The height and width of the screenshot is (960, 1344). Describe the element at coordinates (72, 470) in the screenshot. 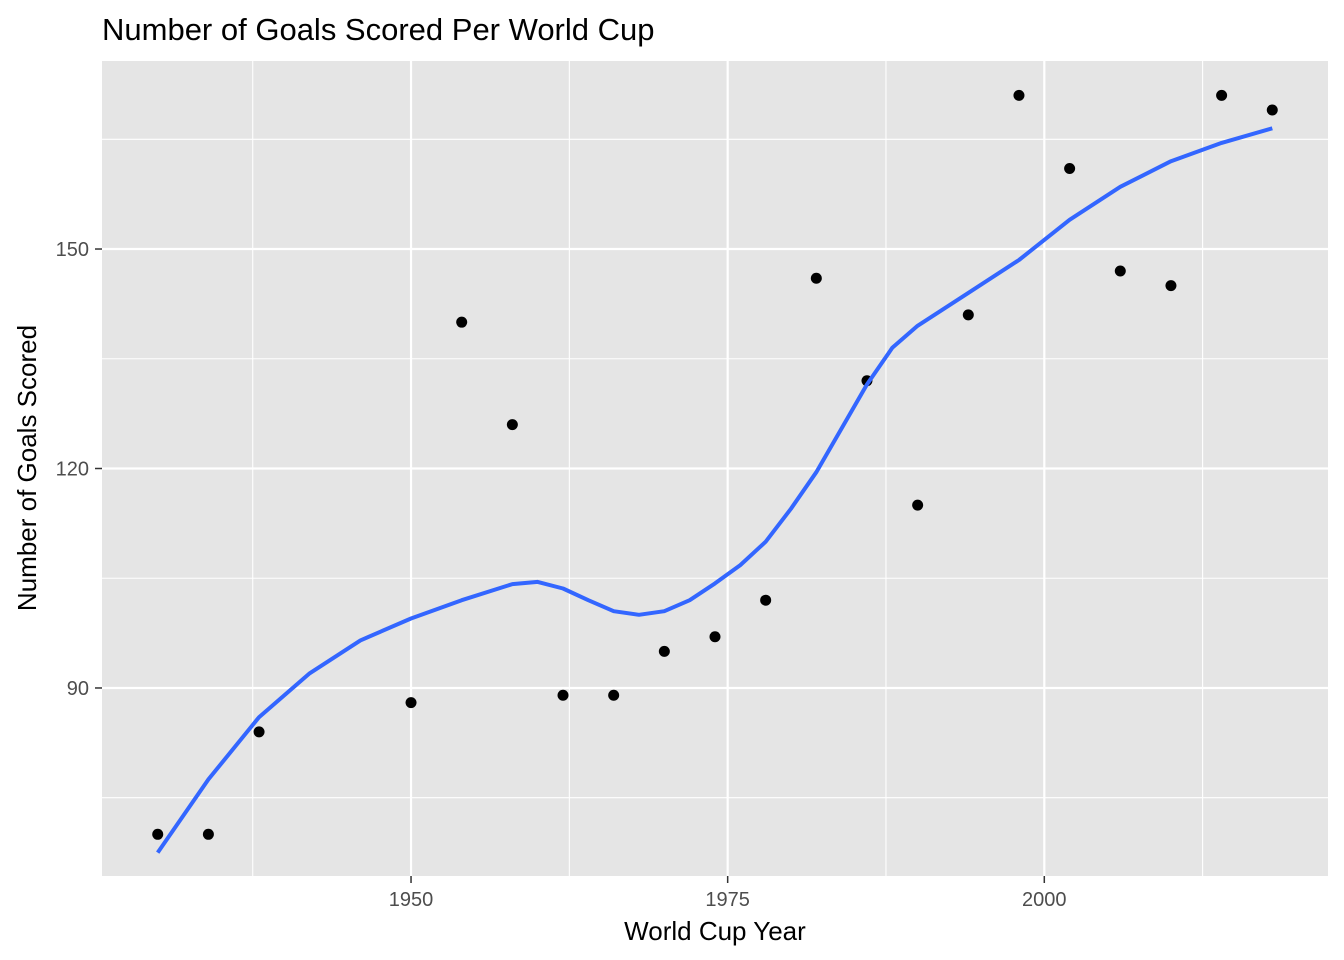

I see `y-tick-label: 120` at that location.